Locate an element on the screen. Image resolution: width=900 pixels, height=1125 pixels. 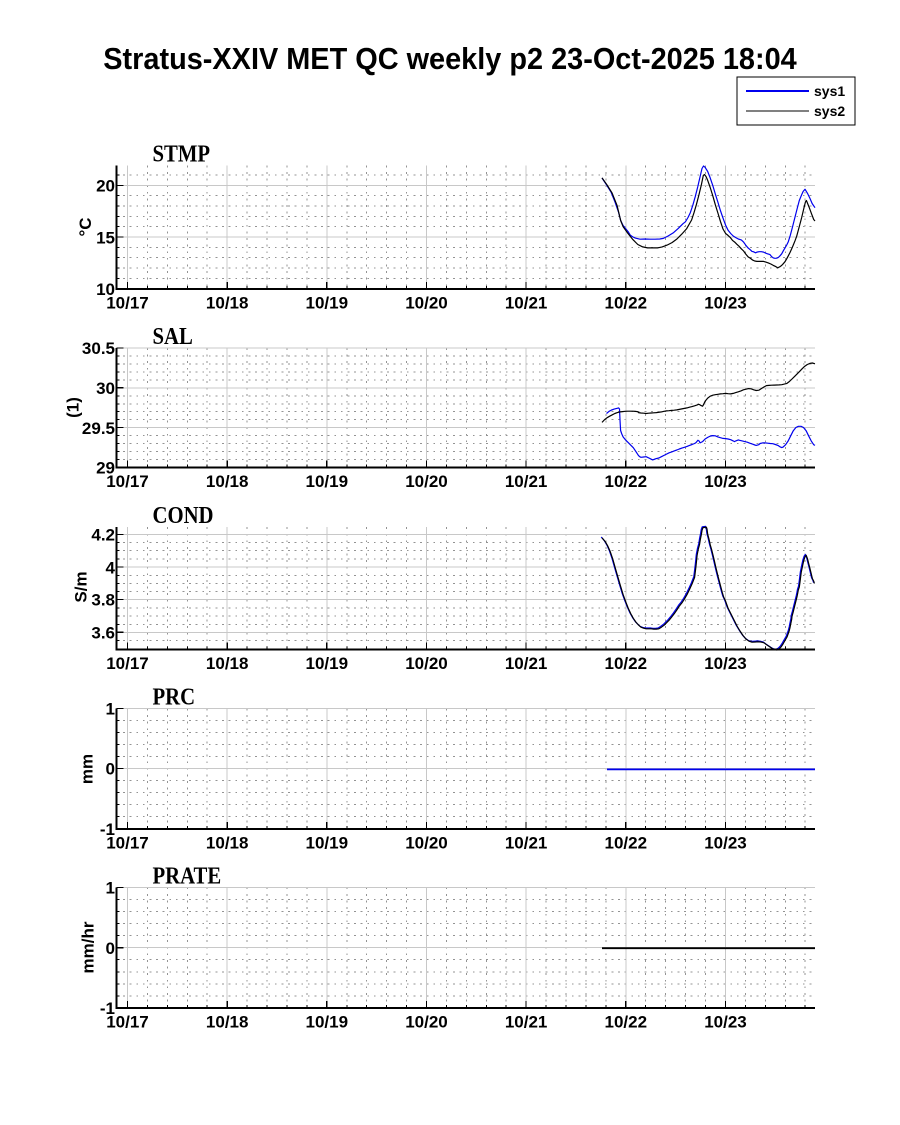
svg-text: 4 is located at coordinates (111, 567).